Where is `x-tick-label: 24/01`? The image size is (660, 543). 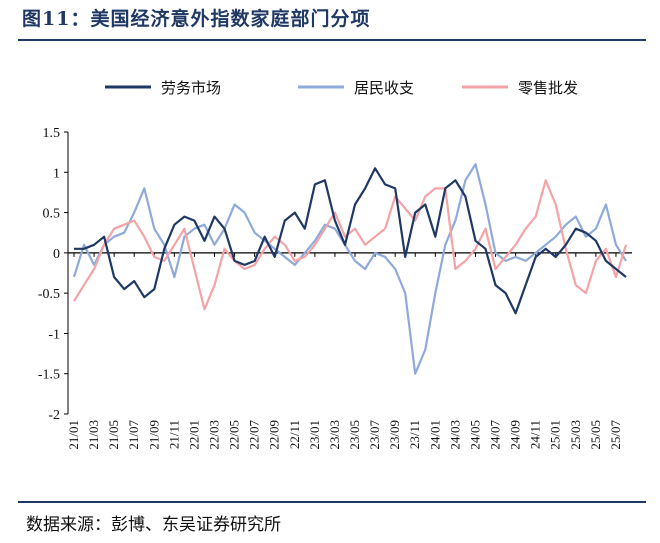 x-tick-label: 24/01 is located at coordinates (434, 435).